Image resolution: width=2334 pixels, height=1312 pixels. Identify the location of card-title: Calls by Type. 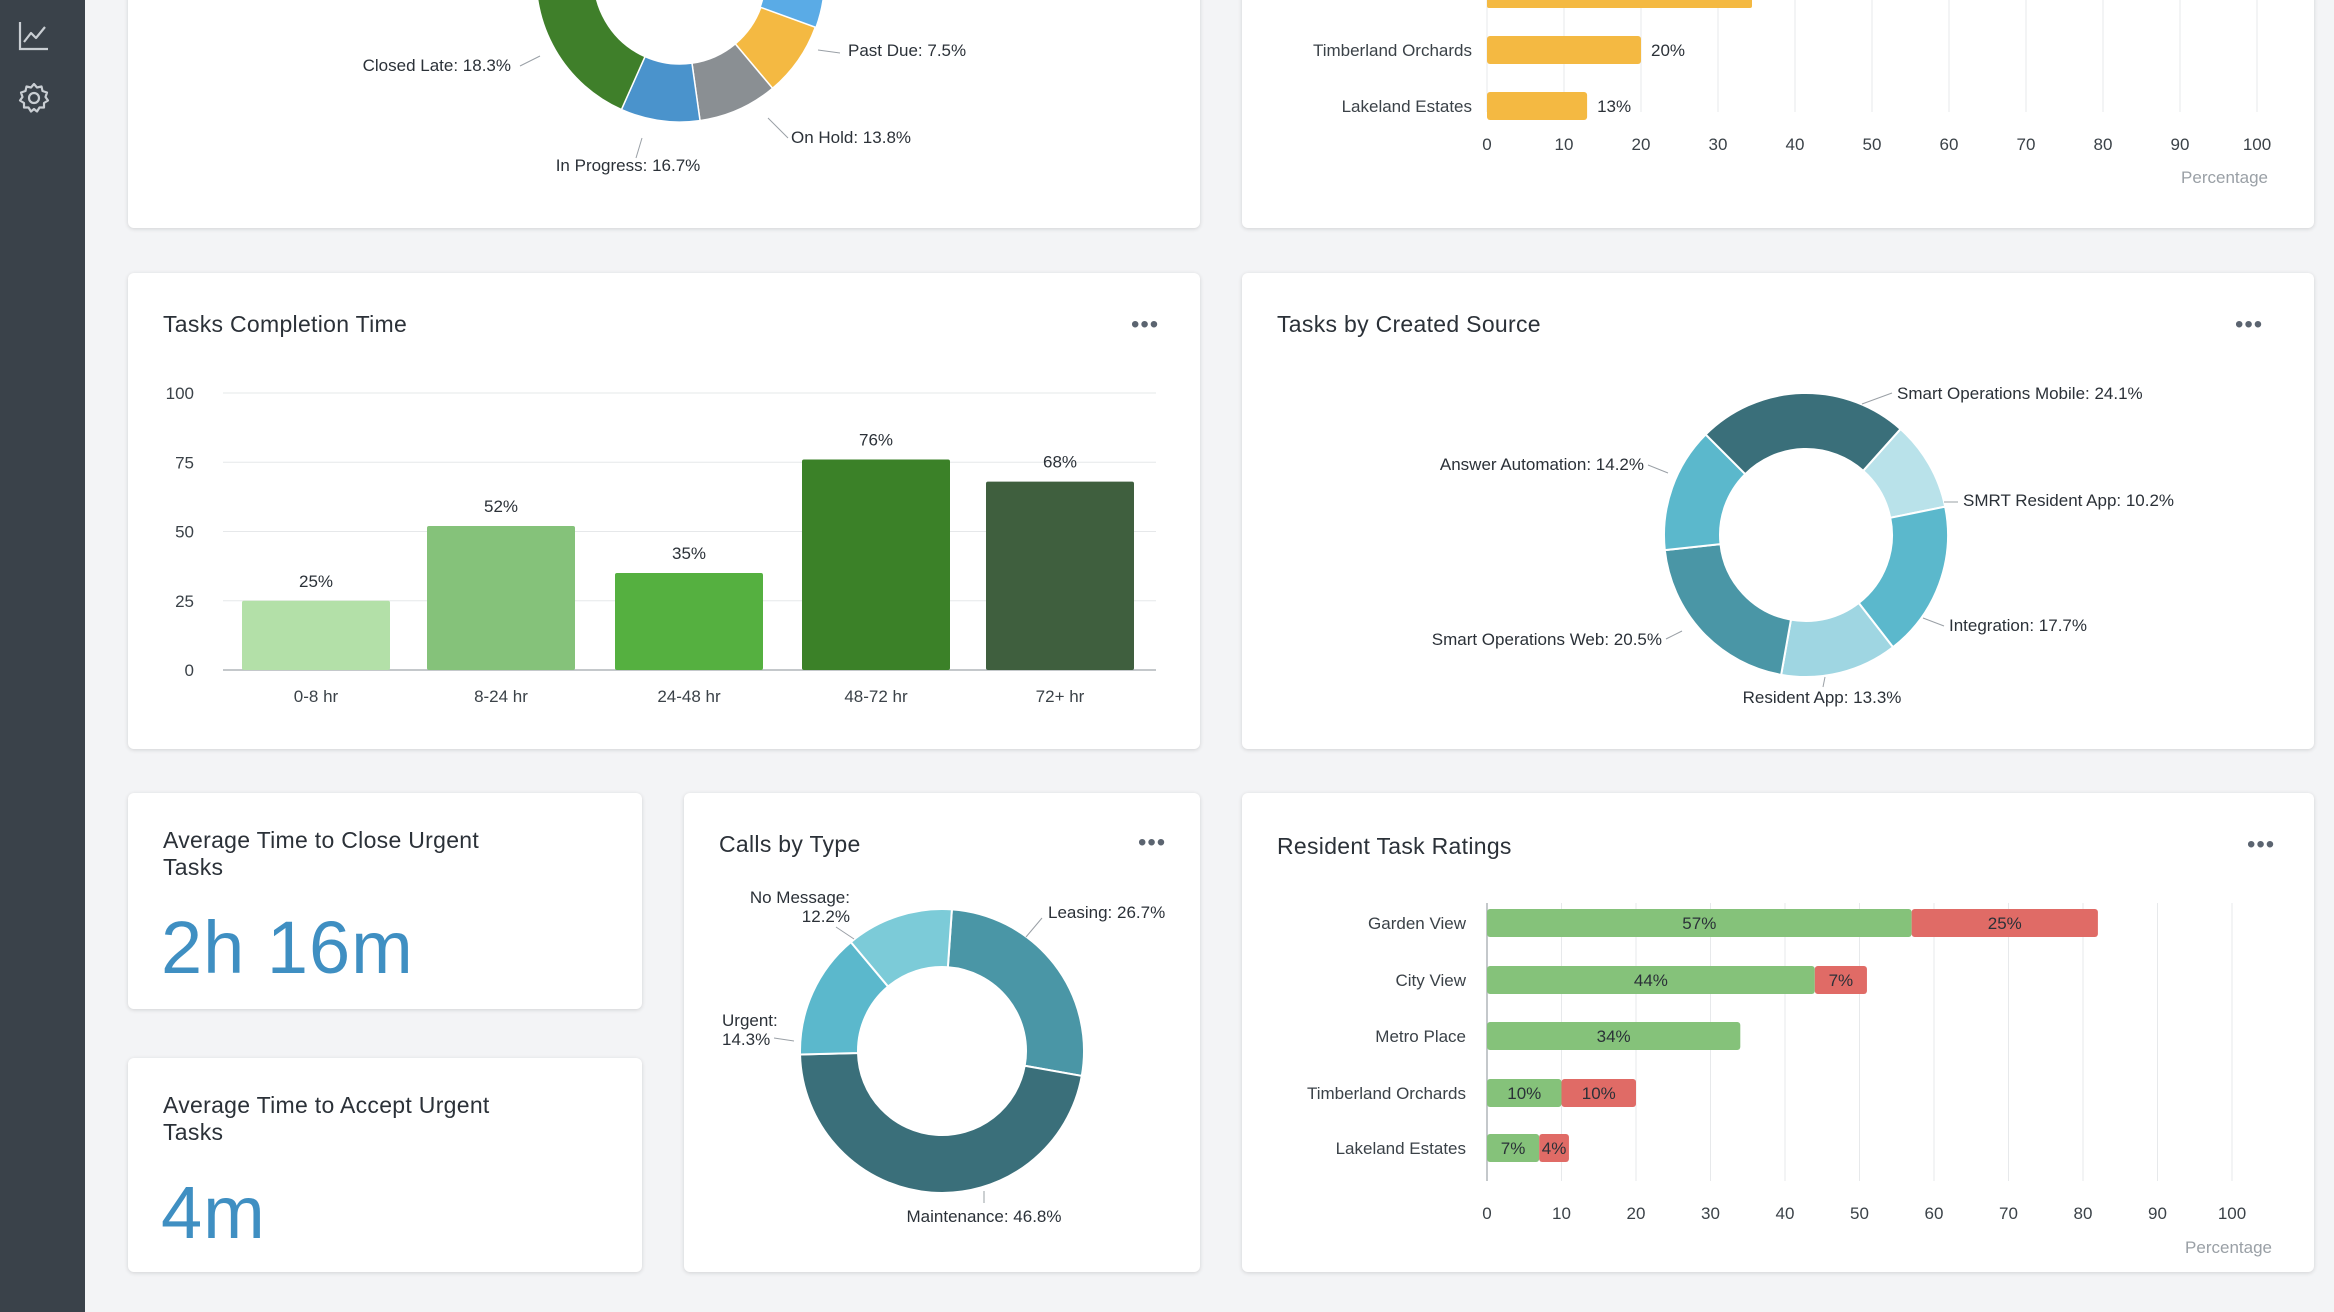
(790, 844).